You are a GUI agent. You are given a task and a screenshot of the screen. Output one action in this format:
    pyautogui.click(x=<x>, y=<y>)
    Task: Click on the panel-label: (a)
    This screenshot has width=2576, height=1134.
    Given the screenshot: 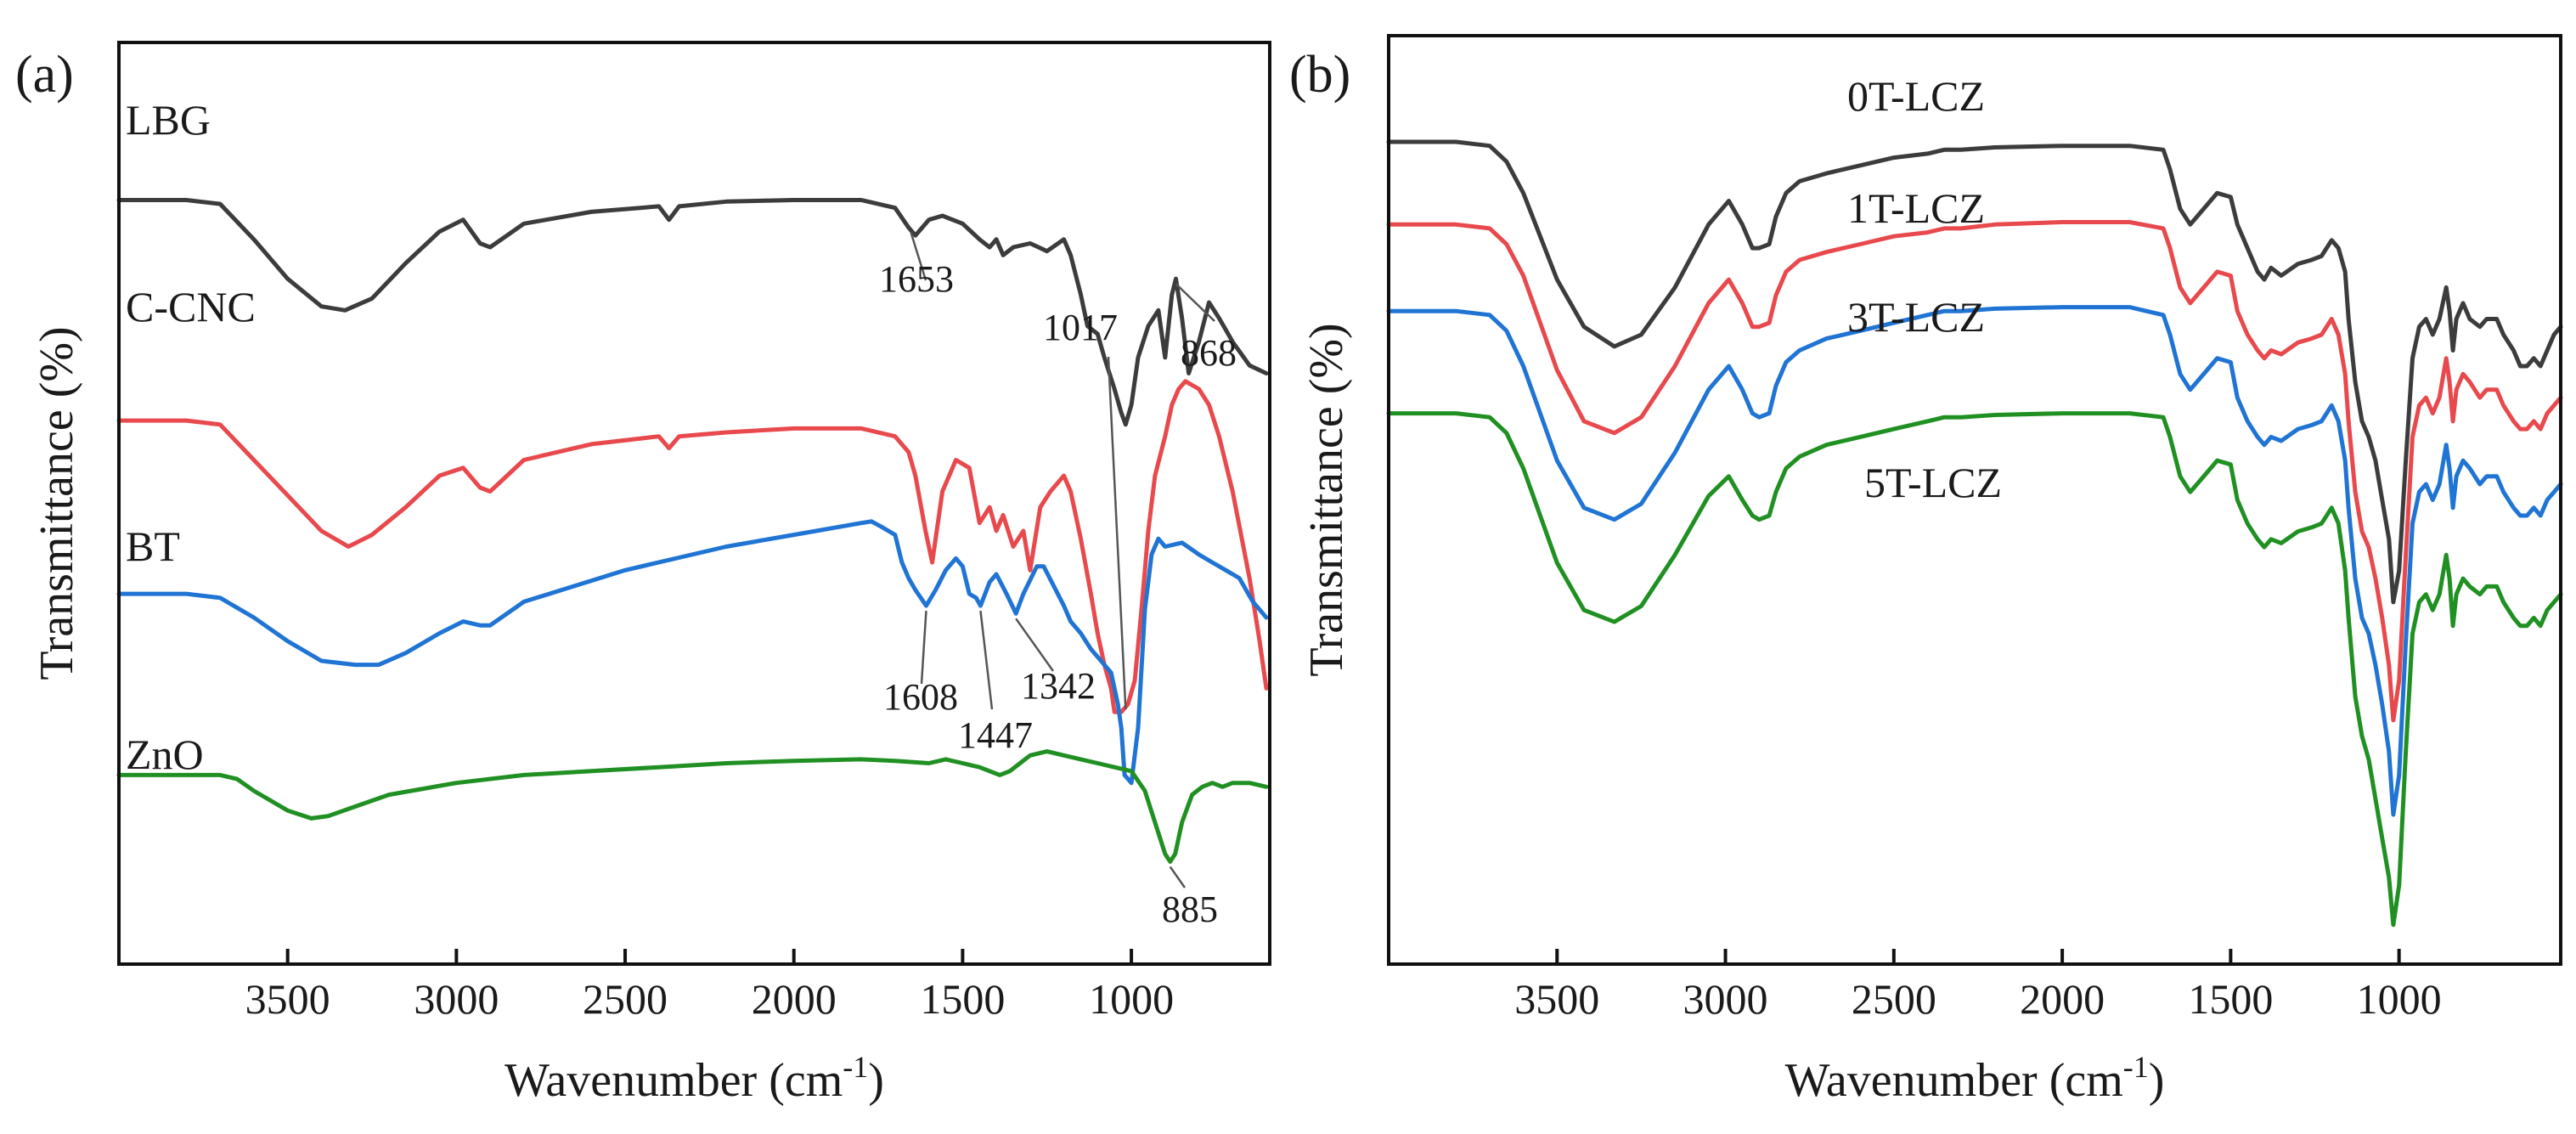 What is the action you would take?
    pyautogui.click(x=44, y=75)
    